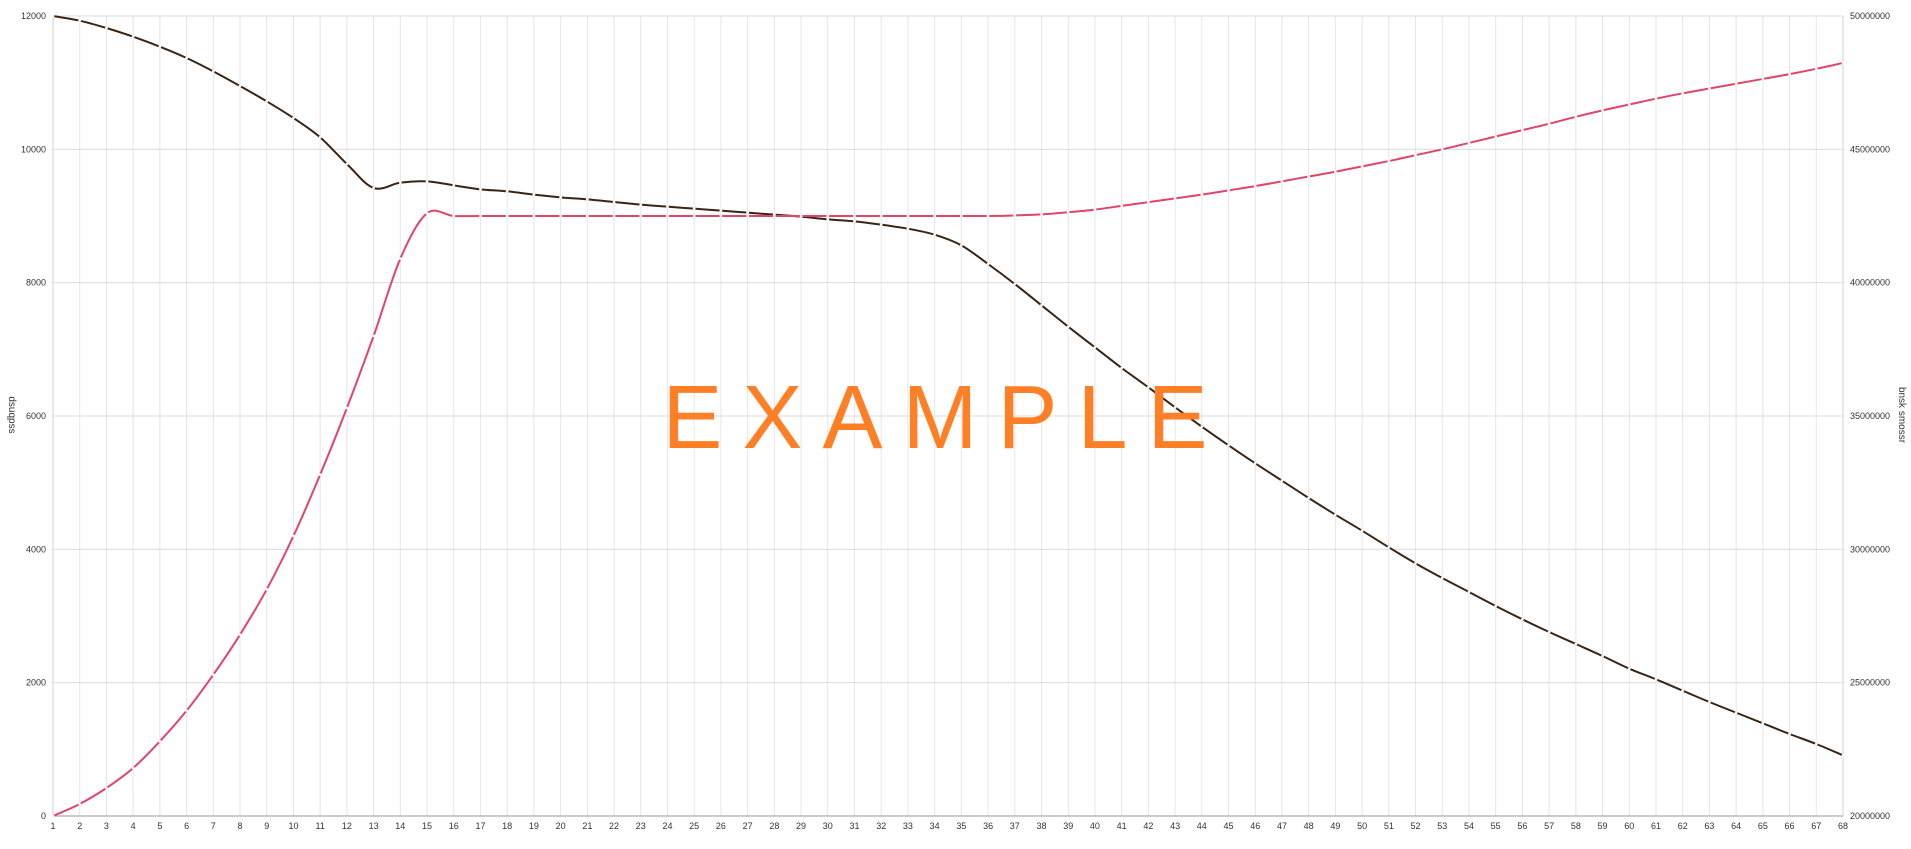 This screenshot has height=849, width=1911. I want to click on x-tick-label: 26, so click(721, 826).